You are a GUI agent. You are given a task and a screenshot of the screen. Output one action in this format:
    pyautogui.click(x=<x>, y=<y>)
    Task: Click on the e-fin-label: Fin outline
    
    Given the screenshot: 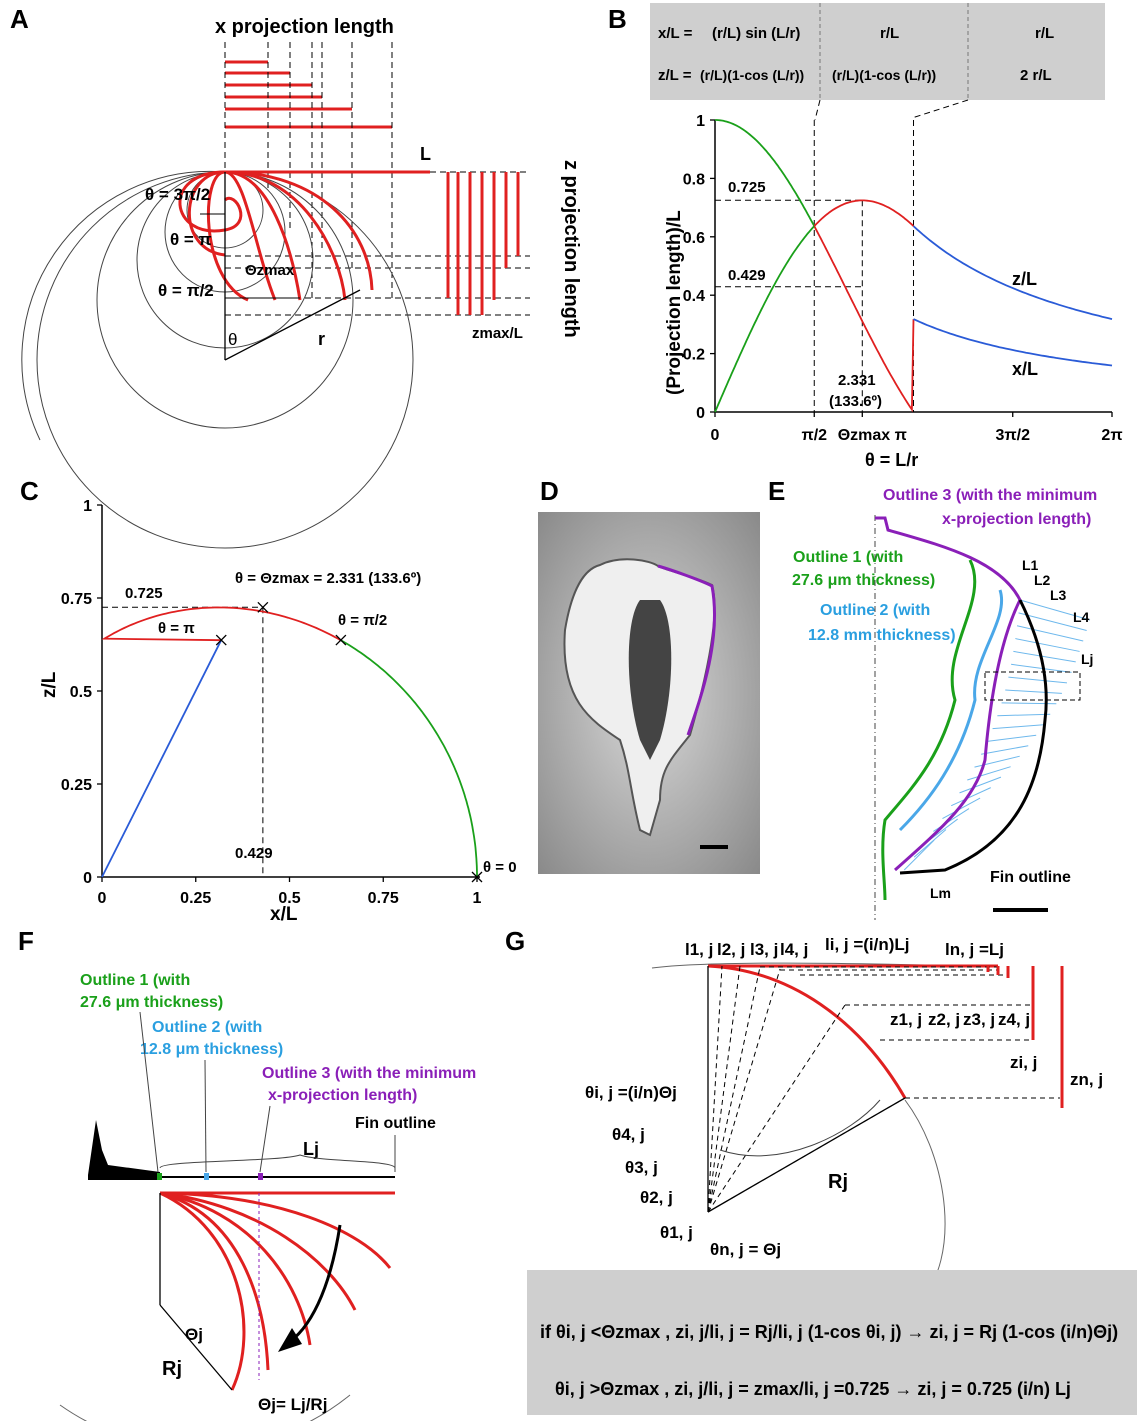 What is the action you would take?
    pyautogui.click(x=1030, y=877)
    